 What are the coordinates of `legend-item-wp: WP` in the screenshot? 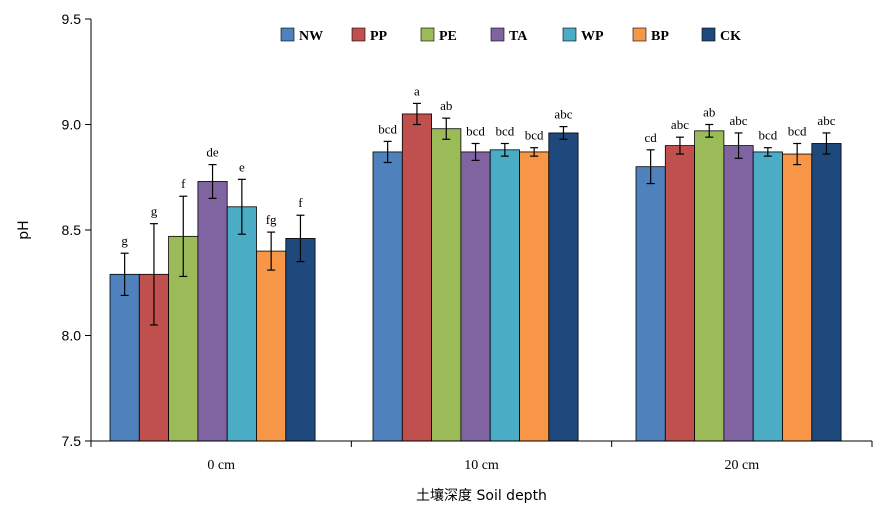 It's located at (583, 35).